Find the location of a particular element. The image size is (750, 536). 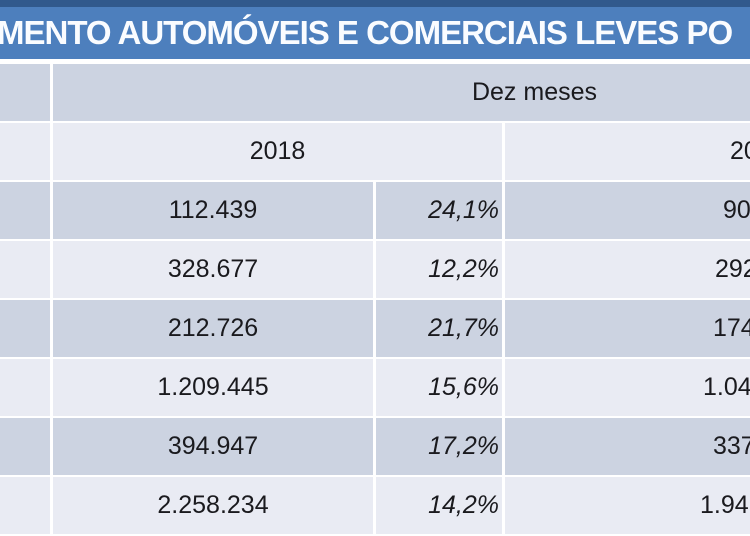

table-row: 394.947 17,2% 337 is located at coordinates (375, 446).